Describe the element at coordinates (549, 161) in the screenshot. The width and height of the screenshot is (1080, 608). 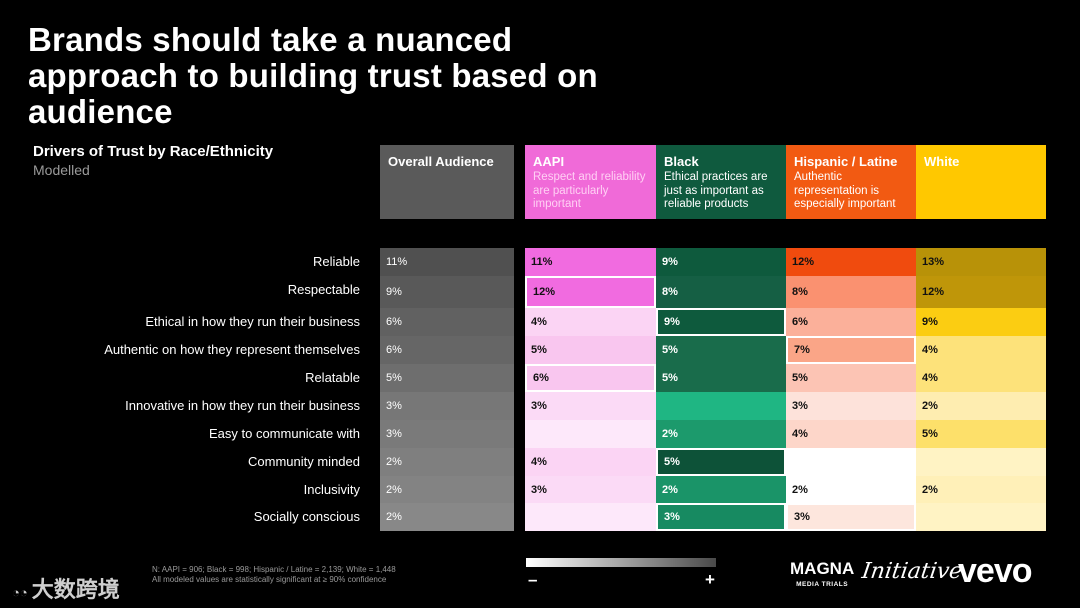
I see `column-header-name: AAPI` at that location.